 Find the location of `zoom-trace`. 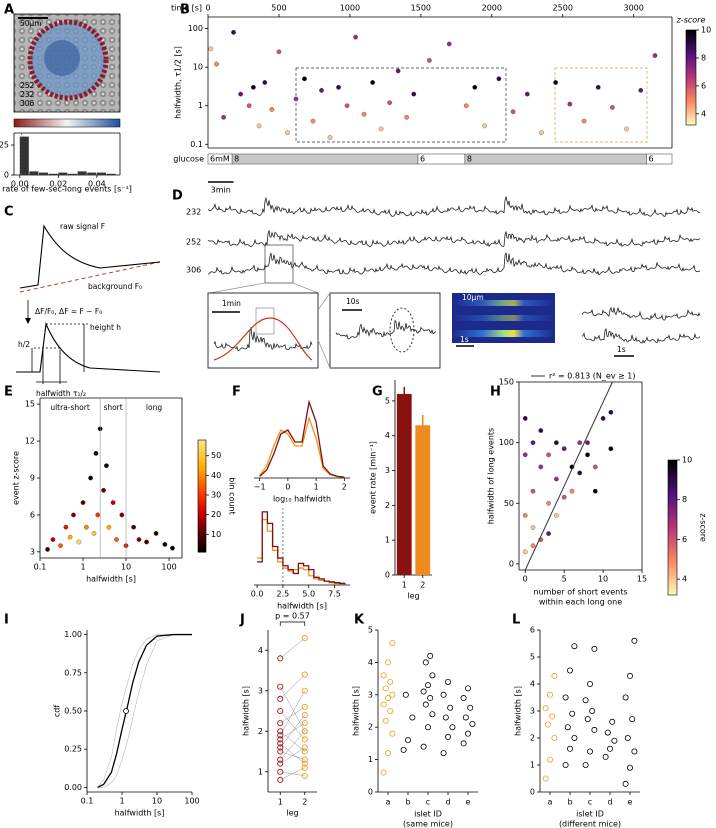

zoom-trace is located at coordinates (263, 339).